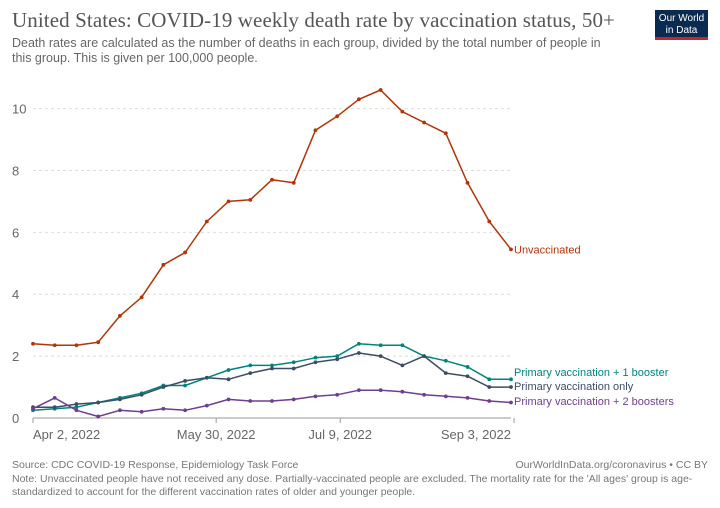  I want to click on y-tick-label: 0, so click(15, 418).